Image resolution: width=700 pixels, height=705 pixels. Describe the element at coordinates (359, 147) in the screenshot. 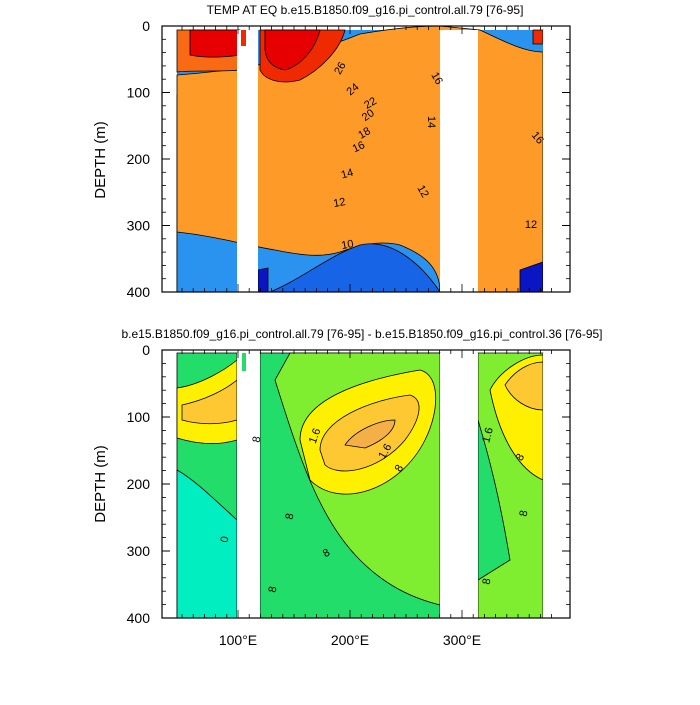

I see `top-contour-label-5: 16` at that location.